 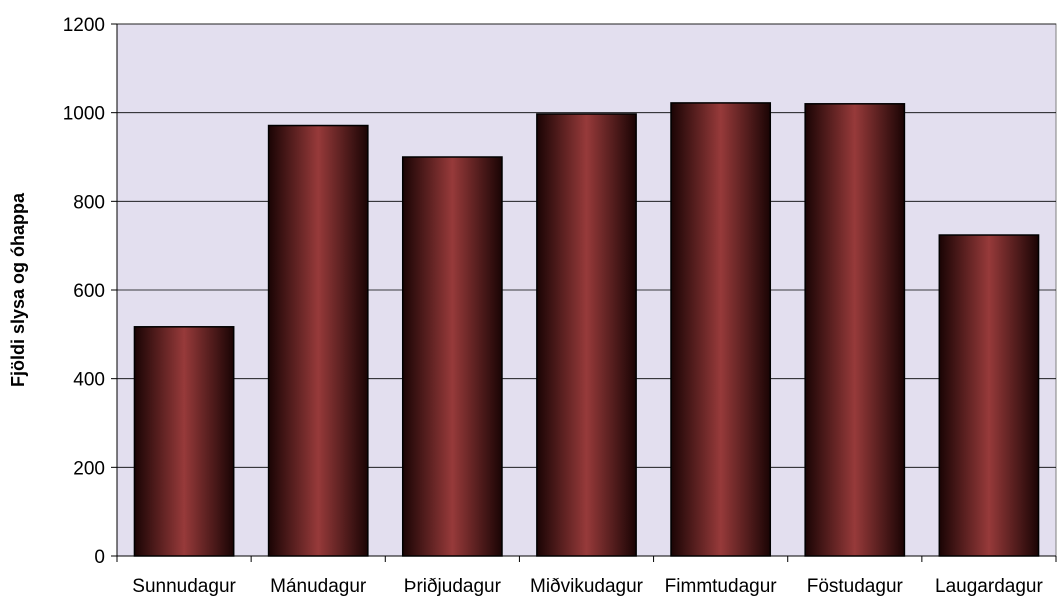 What do you see at coordinates (89, 291) in the screenshot?
I see `y-tick-label: 600` at bounding box center [89, 291].